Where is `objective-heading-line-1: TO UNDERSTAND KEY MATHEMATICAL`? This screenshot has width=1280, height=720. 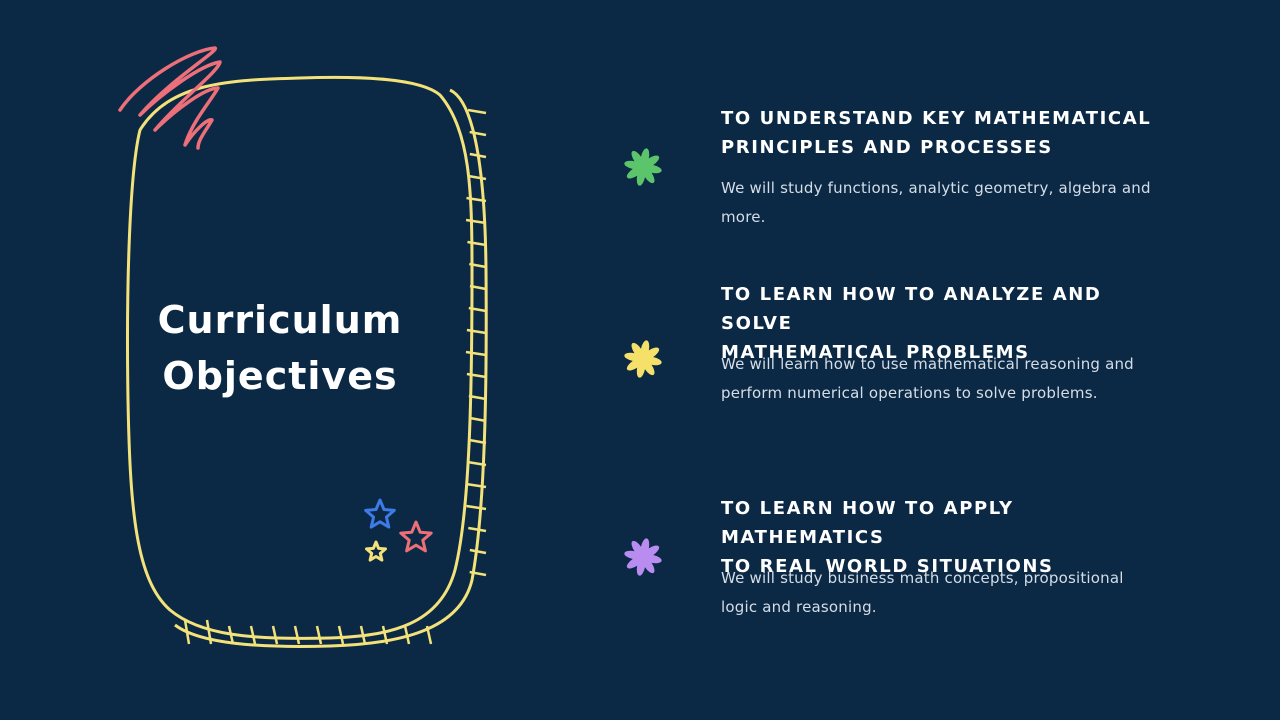
objective-heading-line-1: TO UNDERSTAND KEY MATHEMATICAL is located at coordinates (936, 118).